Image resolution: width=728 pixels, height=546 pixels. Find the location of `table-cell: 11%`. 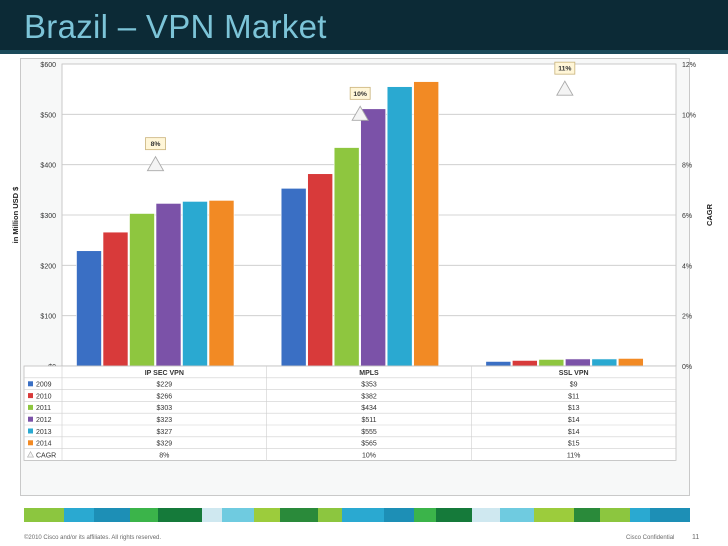

table-cell: 11% is located at coordinates (574, 455).